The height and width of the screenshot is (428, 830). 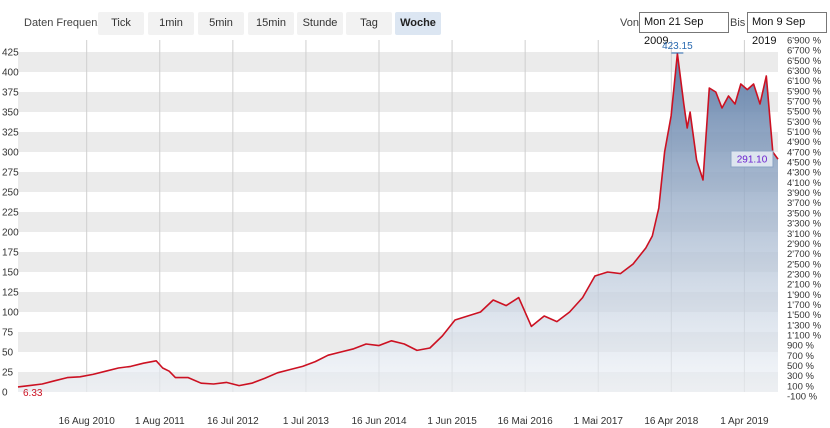 I want to click on x-tick-label: 1 Jun 2015, so click(x=452, y=421).